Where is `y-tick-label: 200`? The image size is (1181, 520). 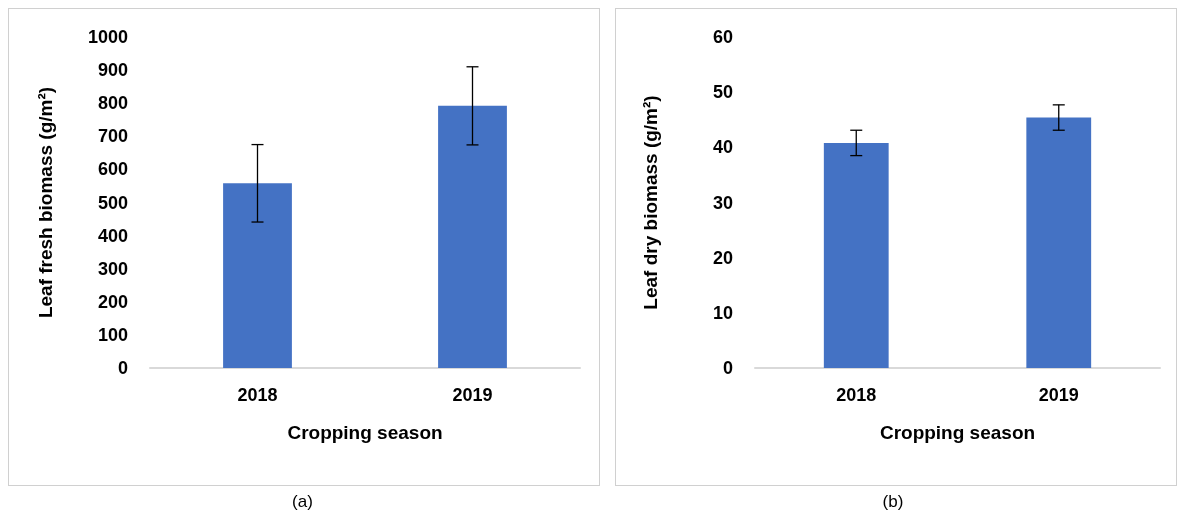
y-tick-label: 200 is located at coordinates (112, 301).